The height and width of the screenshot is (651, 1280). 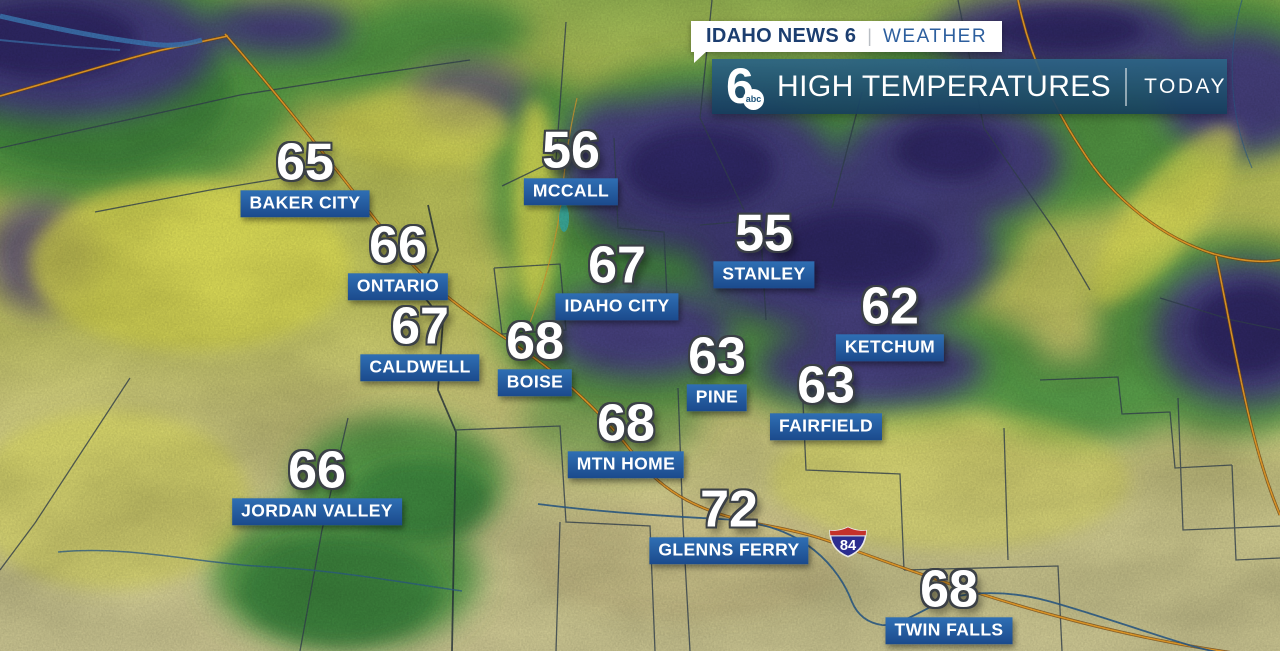 What do you see at coordinates (729, 551) in the screenshot?
I see `city-label: GLENNS FERRY` at bounding box center [729, 551].